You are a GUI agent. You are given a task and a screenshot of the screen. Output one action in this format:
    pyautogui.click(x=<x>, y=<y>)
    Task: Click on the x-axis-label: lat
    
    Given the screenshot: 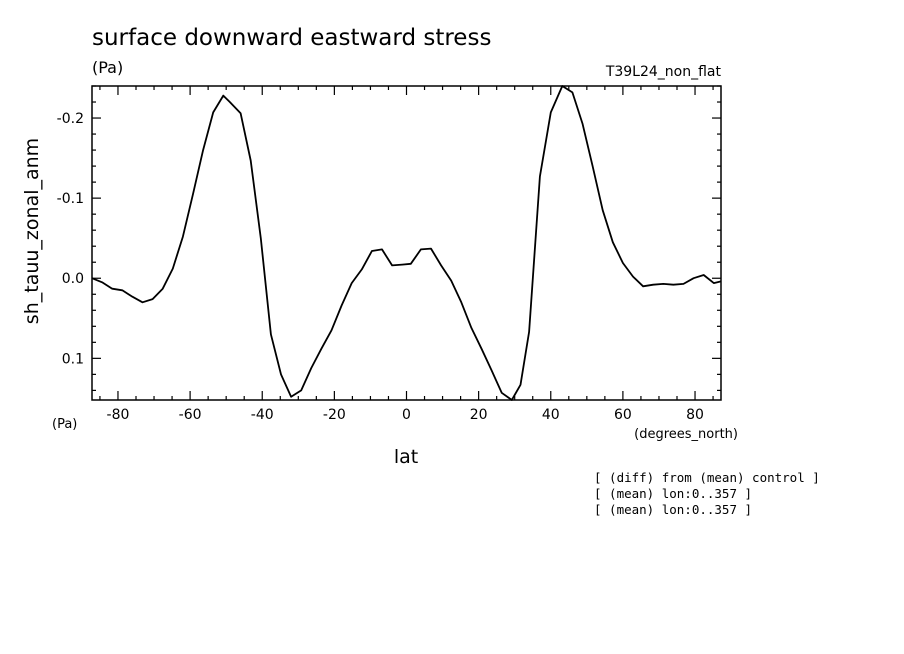 What is the action you would take?
    pyautogui.click(x=406, y=457)
    